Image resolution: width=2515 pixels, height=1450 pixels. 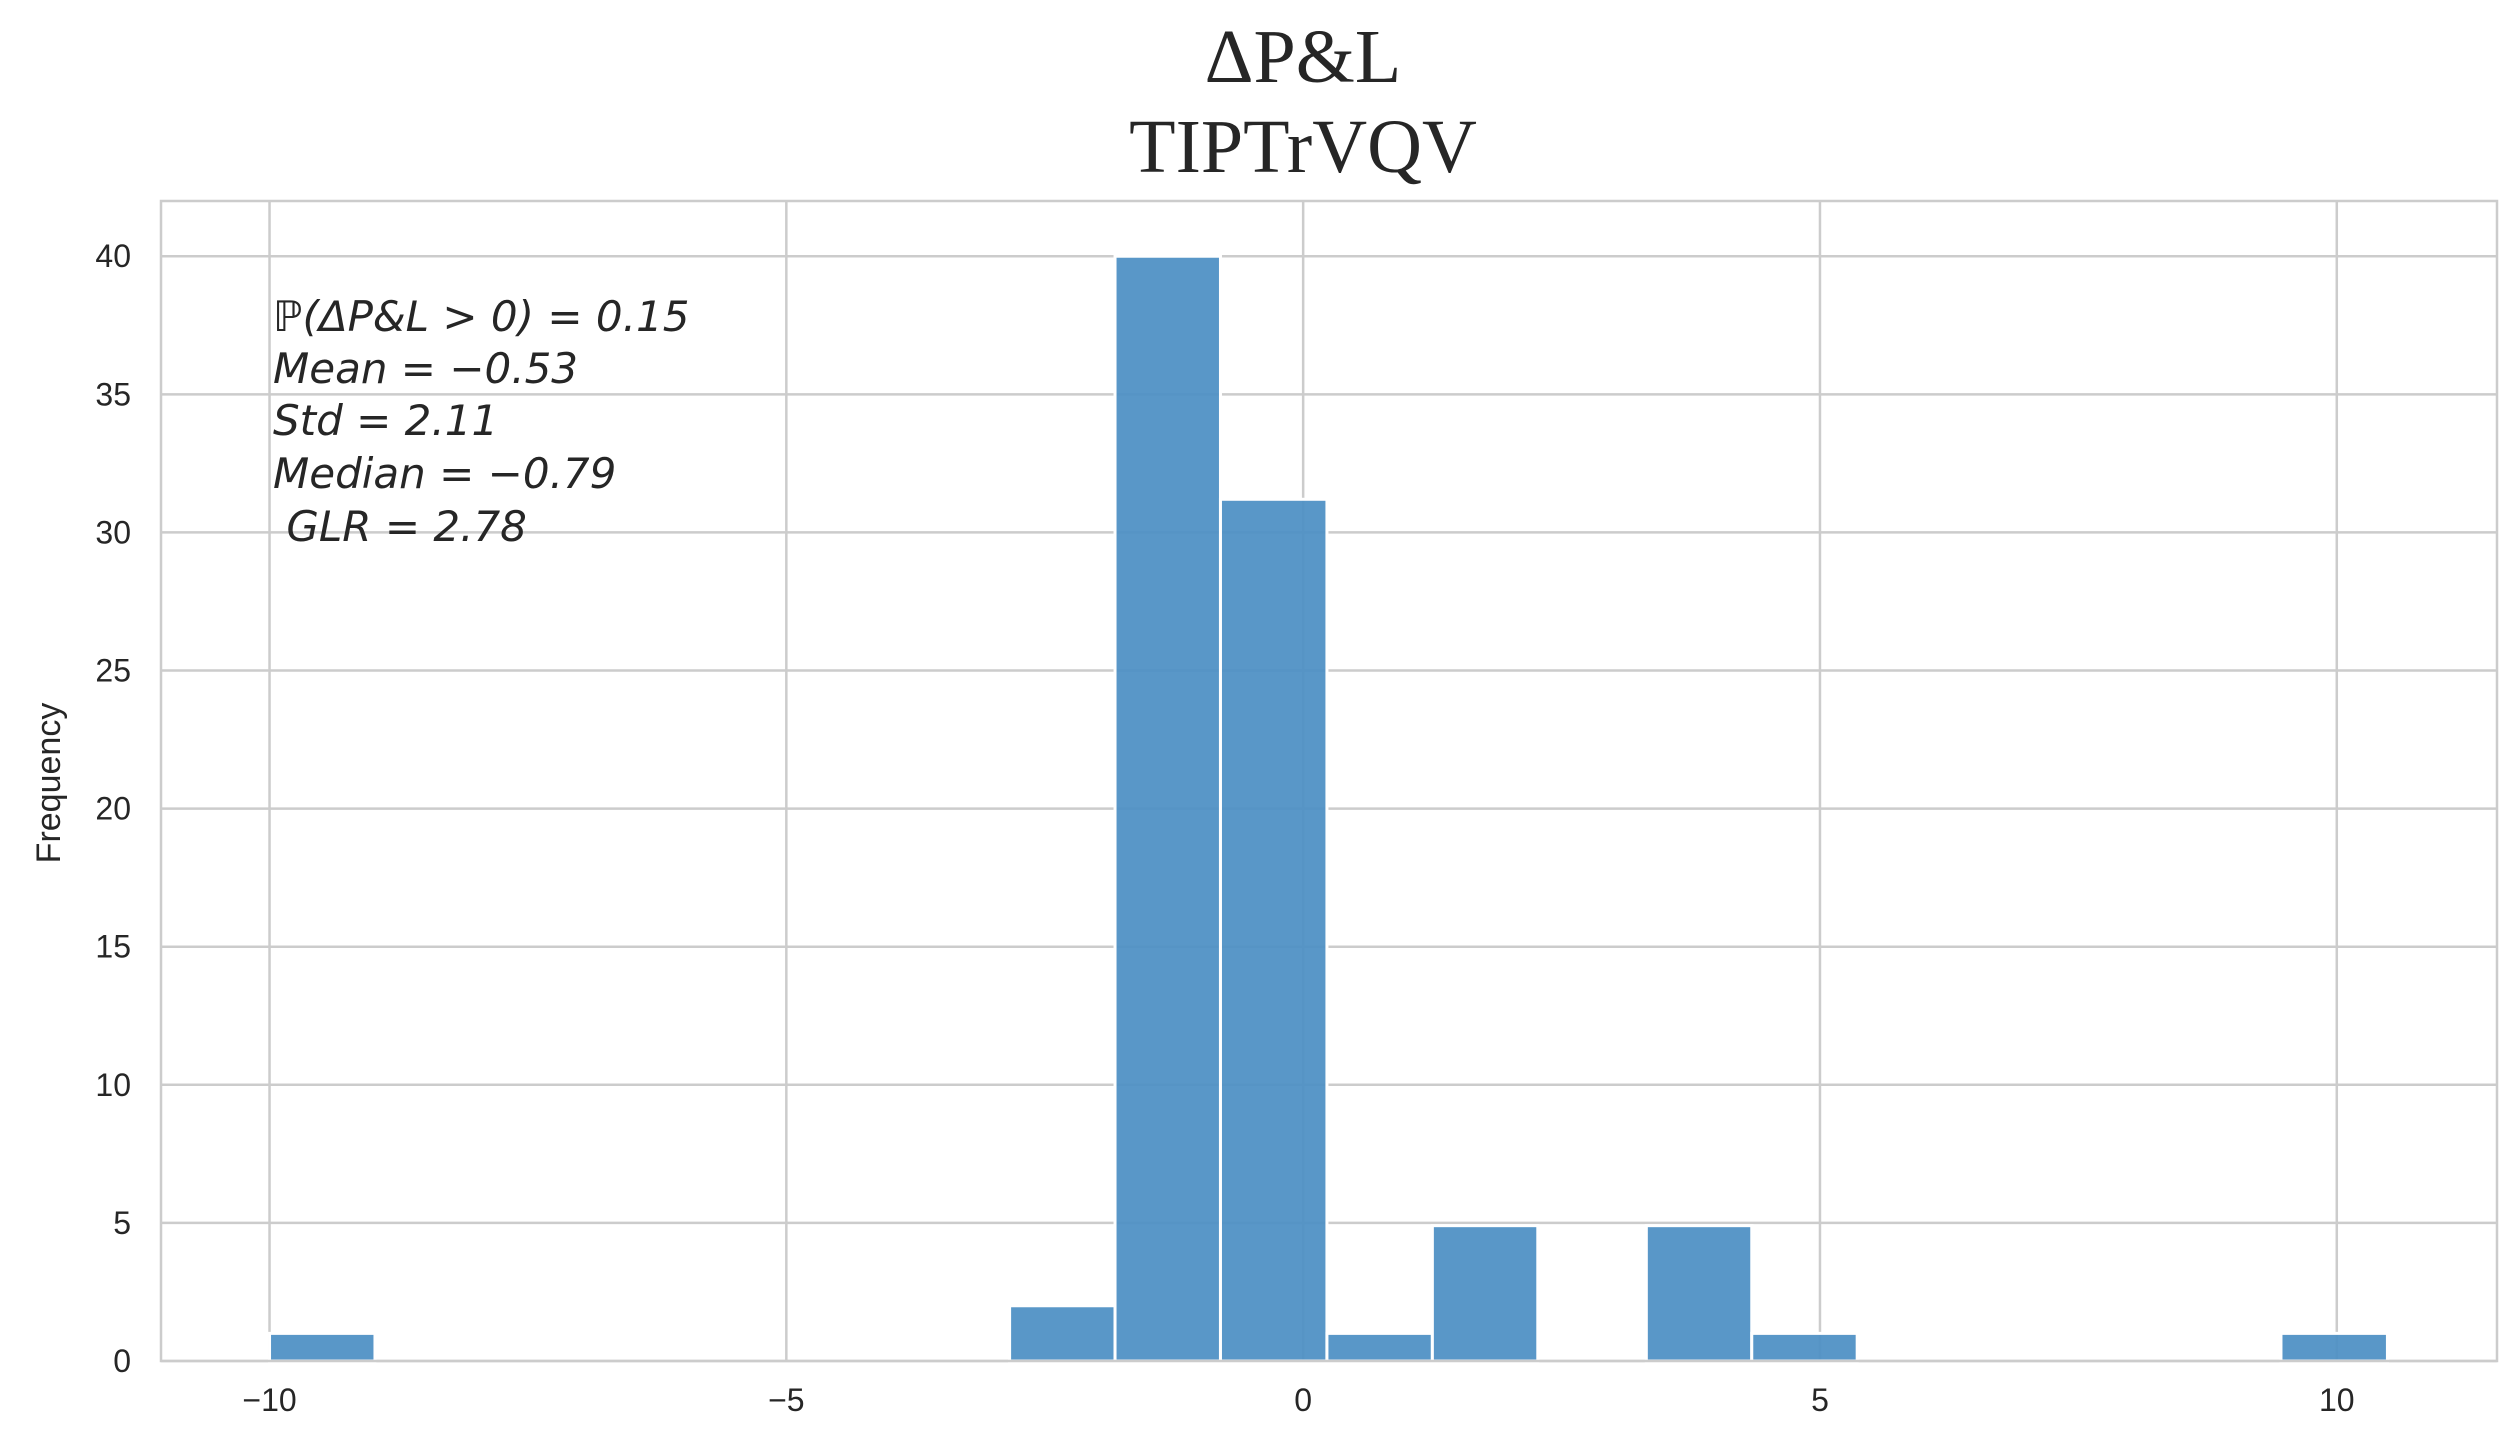 What do you see at coordinates (1303, 57) in the screenshot?
I see `chart-title: ΔP&L` at bounding box center [1303, 57].